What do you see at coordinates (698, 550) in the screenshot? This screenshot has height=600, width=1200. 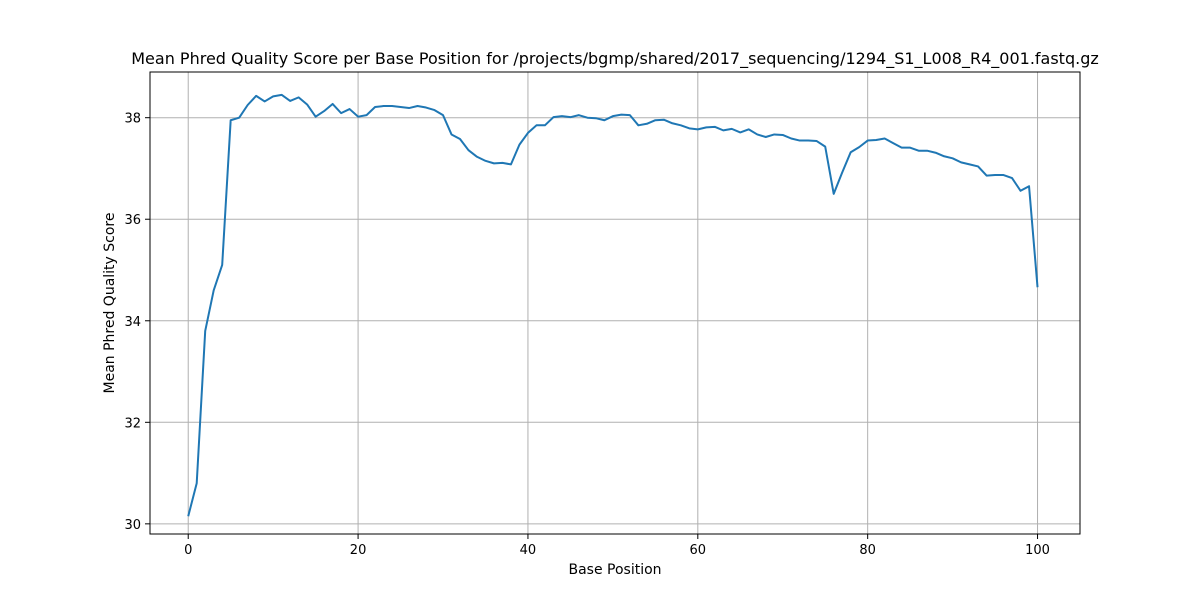 I see `x-tick-label: 60` at bounding box center [698, 550].